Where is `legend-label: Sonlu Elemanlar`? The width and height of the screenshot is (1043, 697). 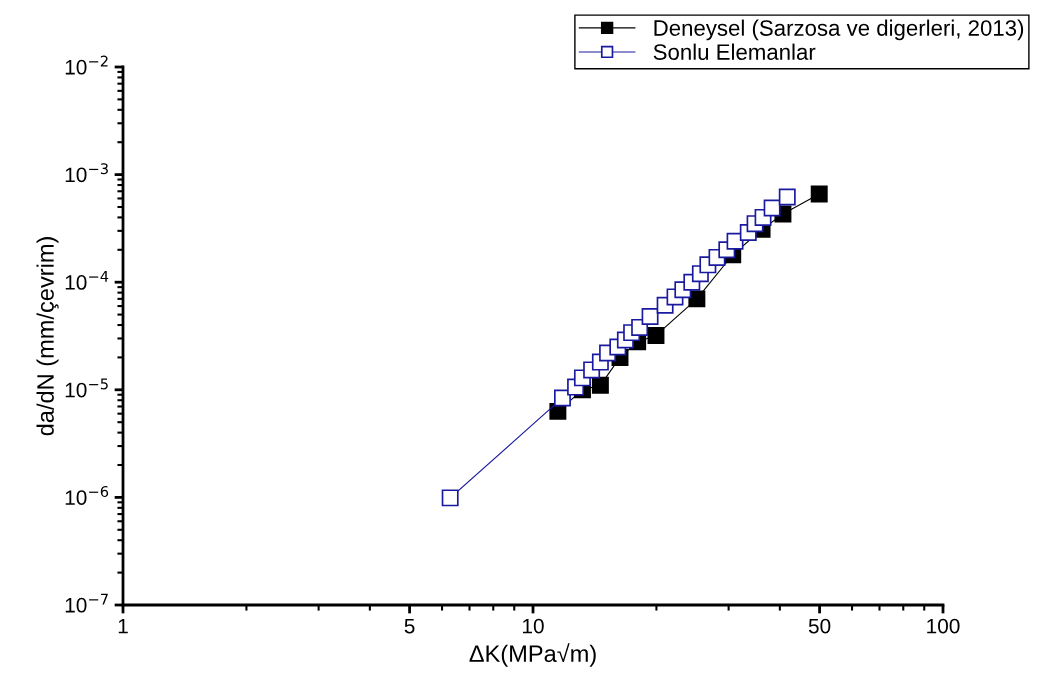 legend-label: Sonlu Elemanlar is located at coordinates (734, 51).